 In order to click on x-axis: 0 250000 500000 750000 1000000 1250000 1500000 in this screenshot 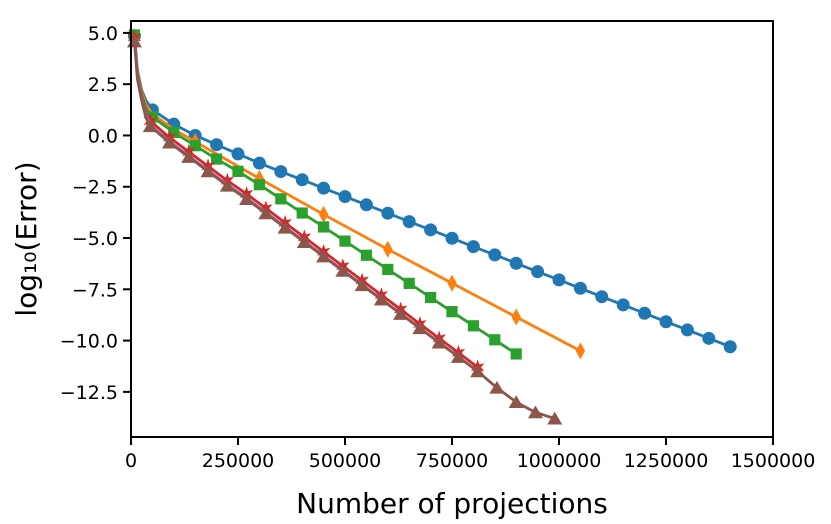, I will do `click(470, 454)`.